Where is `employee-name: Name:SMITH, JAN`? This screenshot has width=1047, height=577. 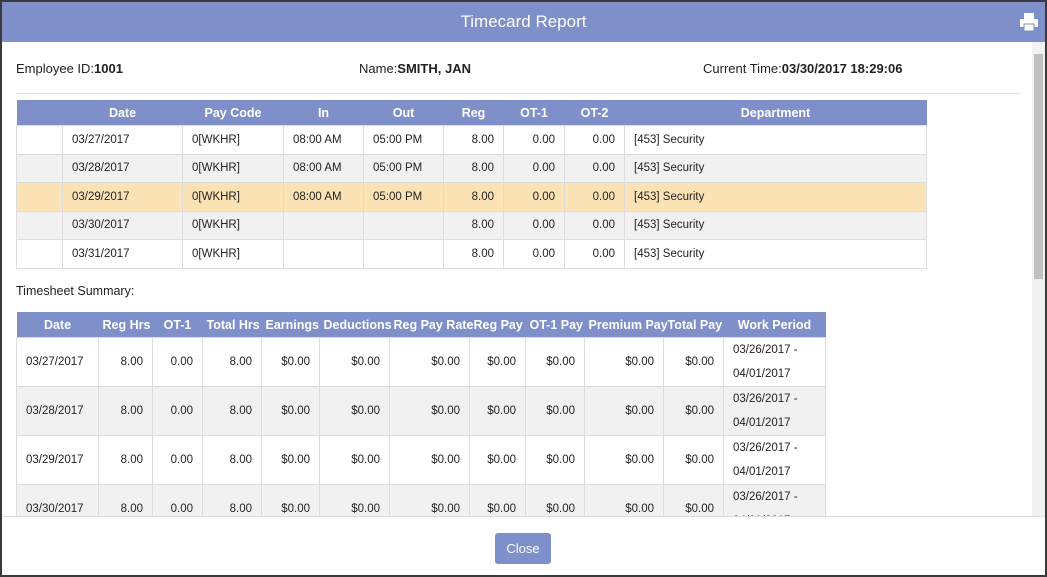 employee-name: Name:SMITH, JAN is located at coordinates (415, 68).